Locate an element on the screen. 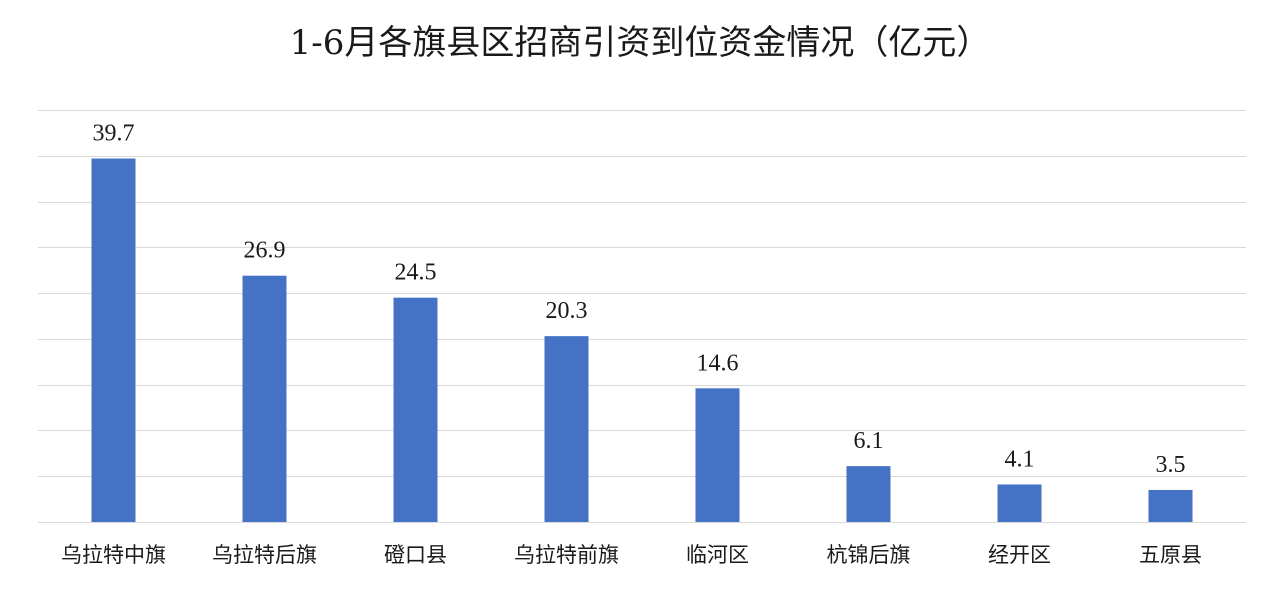 This screenshot has height=608, width=1280. category-label-4: 乌拉特前旗 is located at coordinates (566, 555).